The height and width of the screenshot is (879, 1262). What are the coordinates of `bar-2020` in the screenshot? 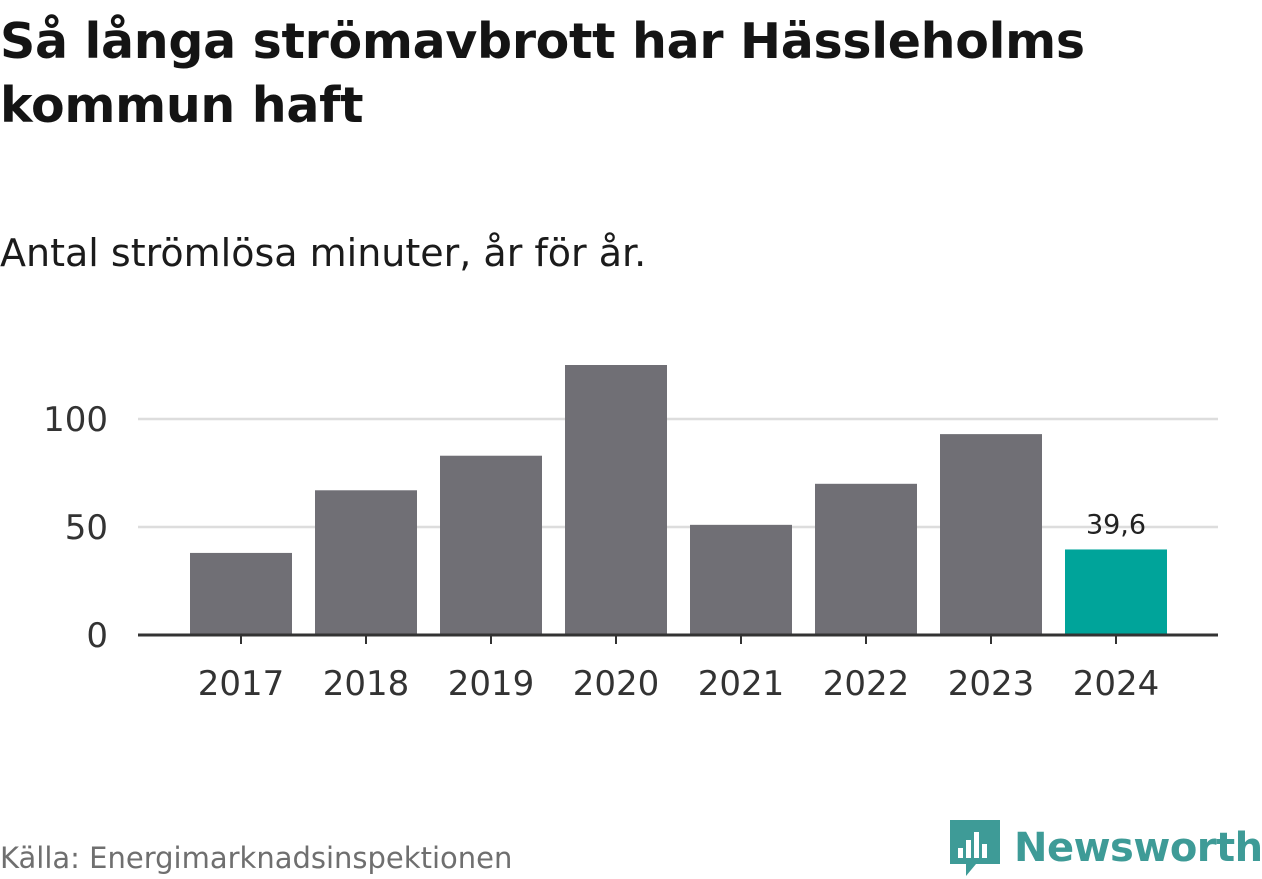 It's located at (616, 500).